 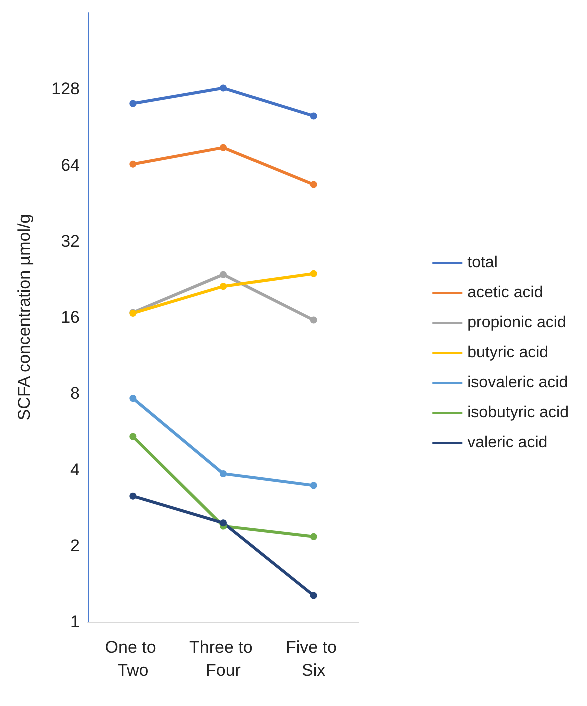 I want to click on y-tick-label: 32, so click(x=70, y=241).